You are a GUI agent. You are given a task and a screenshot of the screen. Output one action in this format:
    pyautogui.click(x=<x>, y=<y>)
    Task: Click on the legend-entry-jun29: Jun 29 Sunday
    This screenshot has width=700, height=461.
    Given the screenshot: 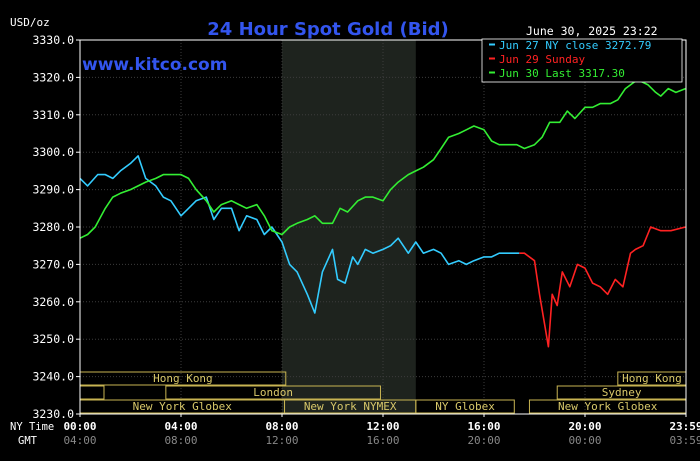 What is the action you would take?
    pyautogui.click(x=542, y=59)
    